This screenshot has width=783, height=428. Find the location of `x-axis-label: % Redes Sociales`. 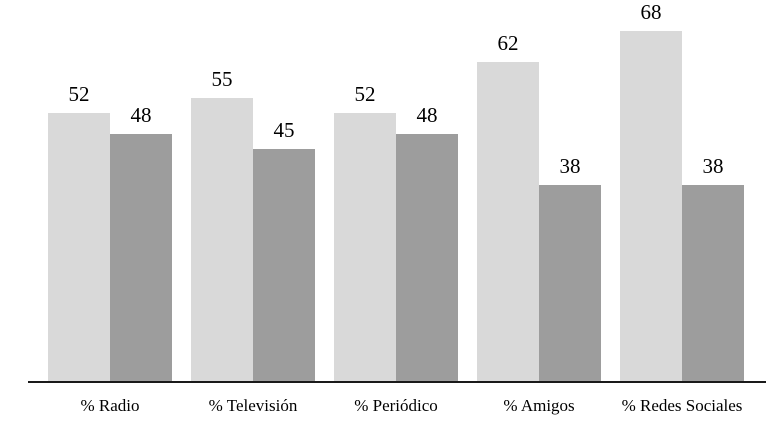

x-axis-label: % Redes Sociales is located at coordinates (682, 405).